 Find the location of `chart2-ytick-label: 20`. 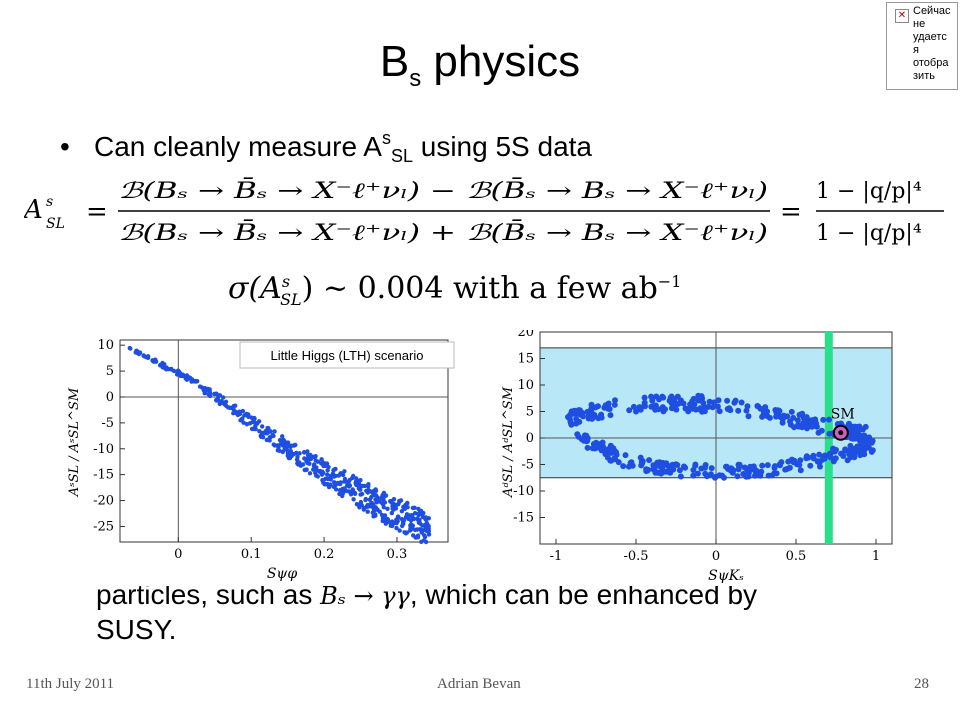

chart2-ytick-label: 20 is located at coordinates (525, 335).